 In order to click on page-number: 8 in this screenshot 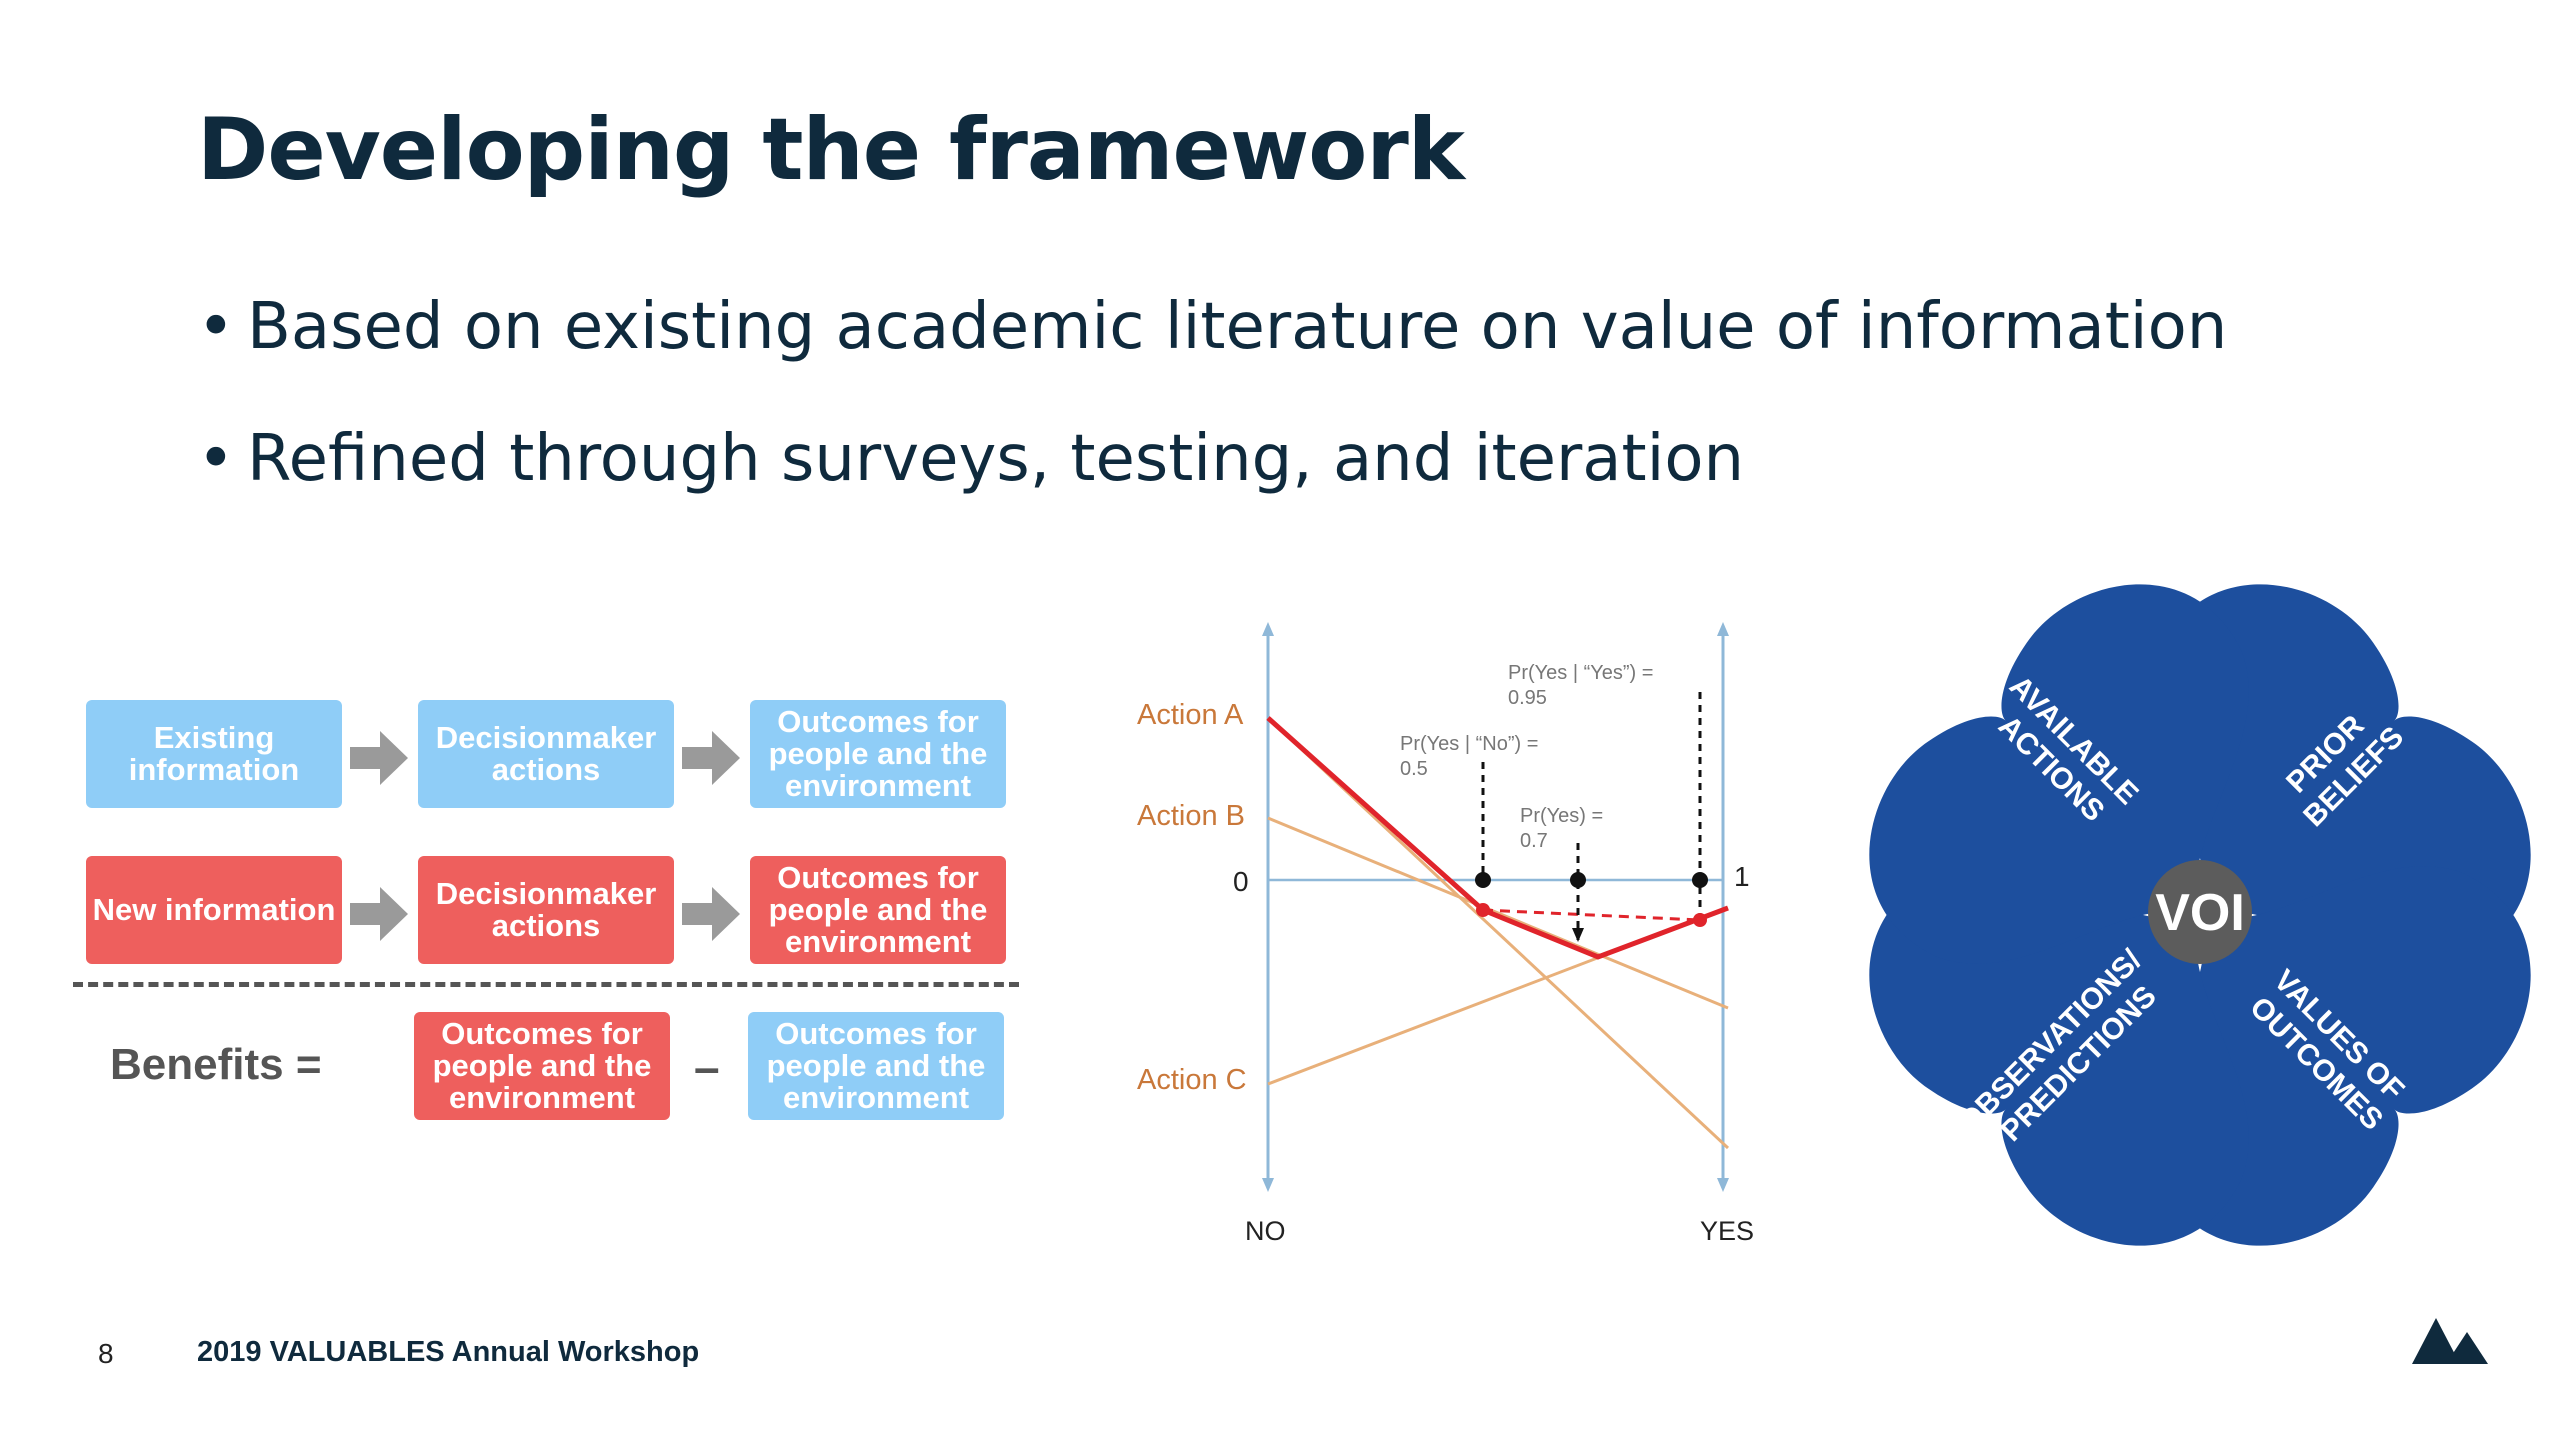, I will do `click(106, 1353)`.